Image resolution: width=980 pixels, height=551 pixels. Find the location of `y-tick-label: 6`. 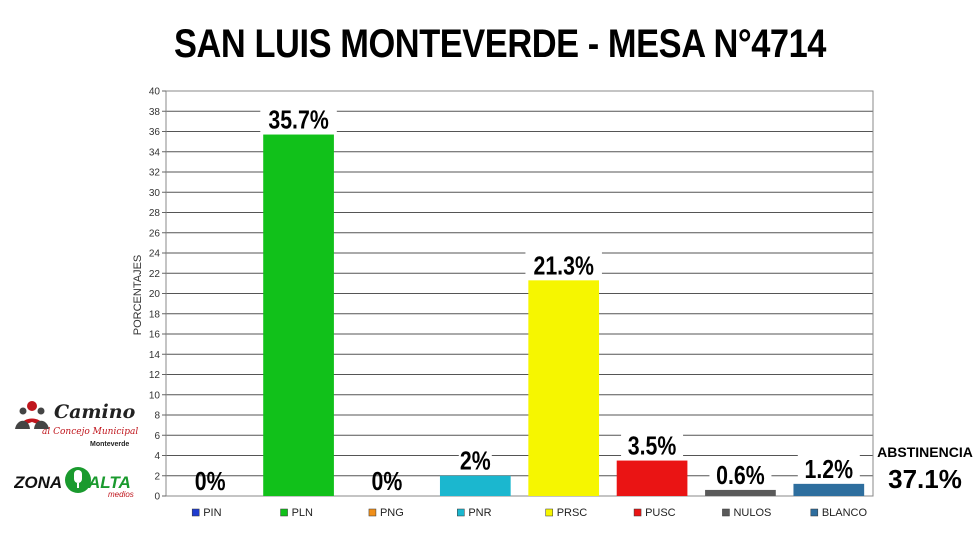

y-tick-label: 6 is located at coordinates (157, 436).